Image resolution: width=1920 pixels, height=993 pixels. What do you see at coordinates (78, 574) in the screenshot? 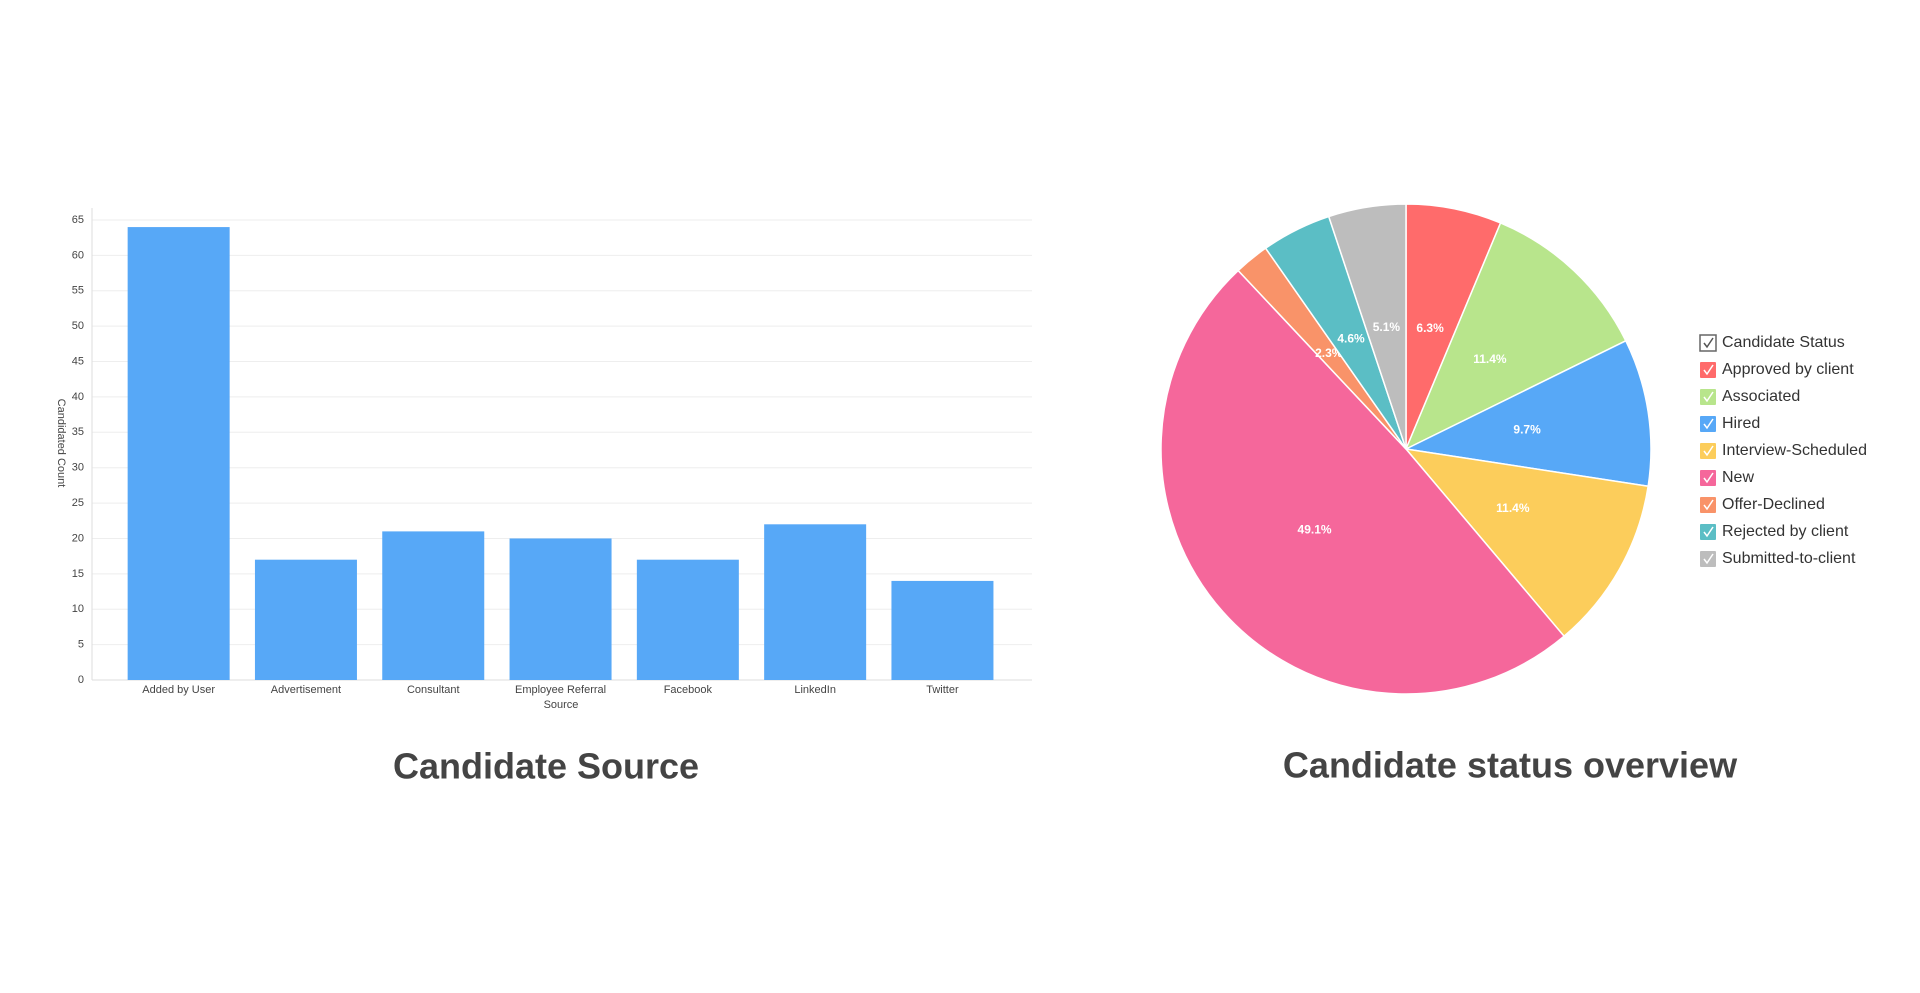
I see `y-tick-label: 15` at bounding box center [78, 574].